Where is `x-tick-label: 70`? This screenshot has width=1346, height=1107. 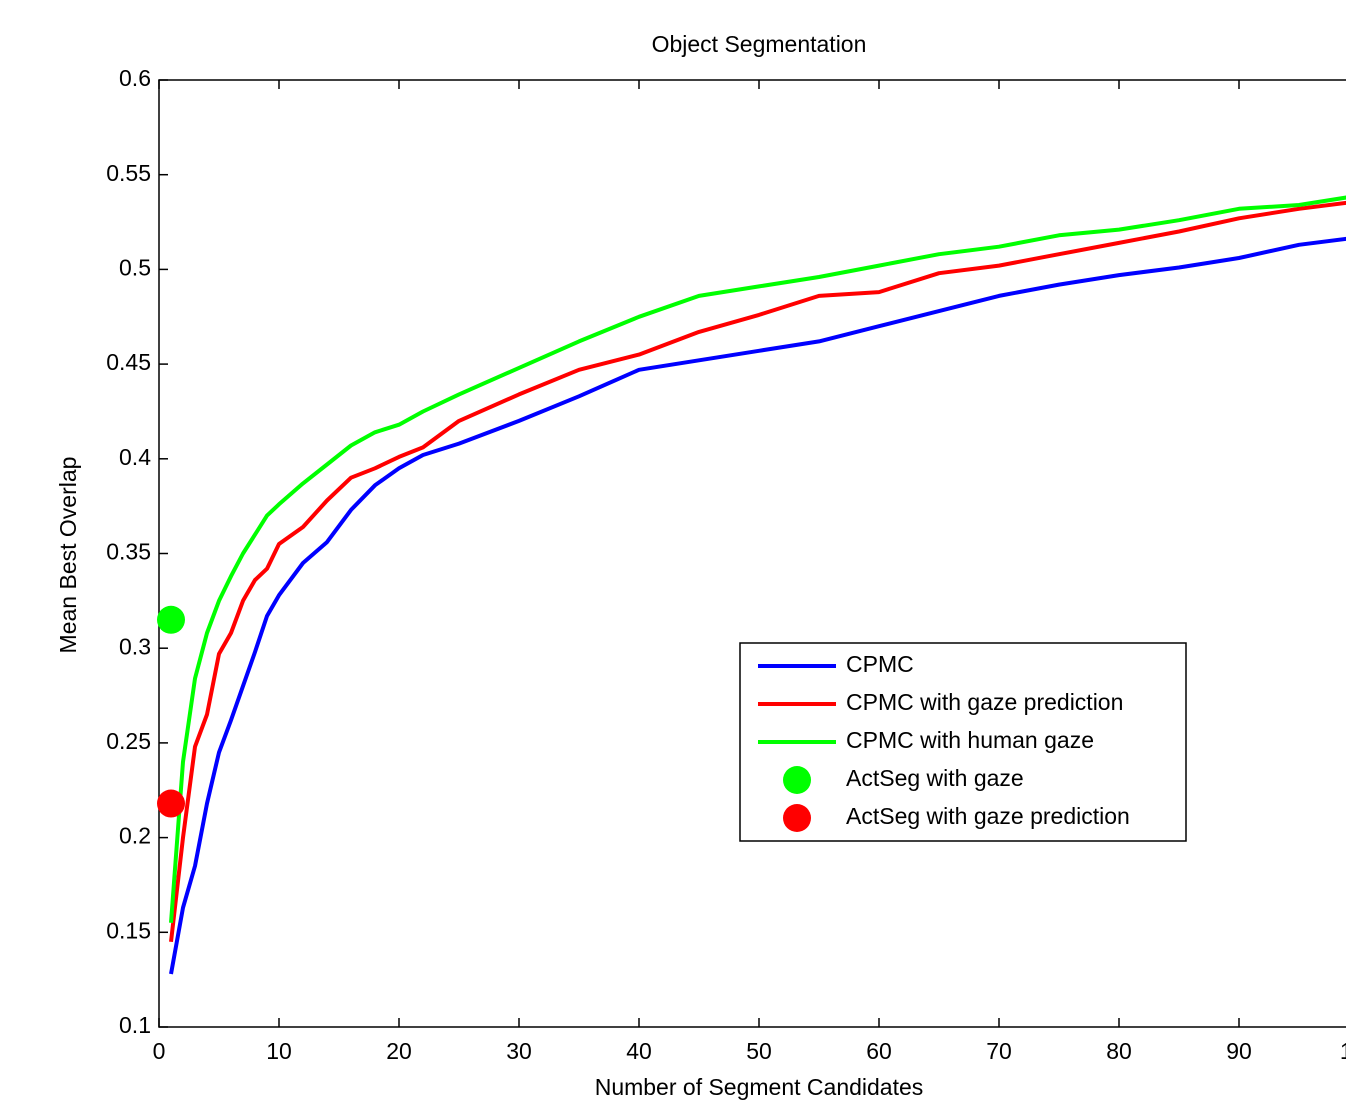
x-tick-label: 70 is located at coordinates (999, 1051).